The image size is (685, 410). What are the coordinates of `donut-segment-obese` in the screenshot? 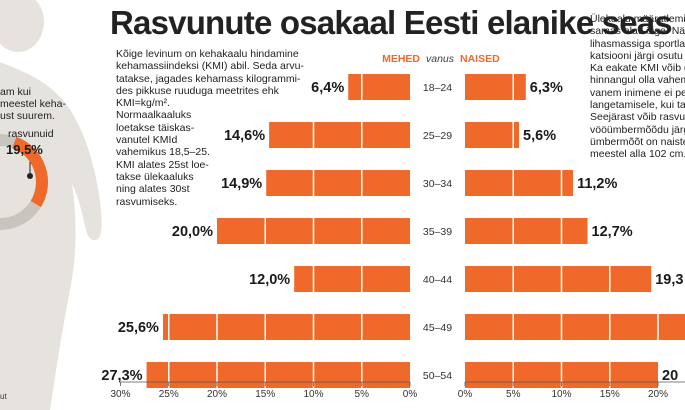 It's located at (30, 172).